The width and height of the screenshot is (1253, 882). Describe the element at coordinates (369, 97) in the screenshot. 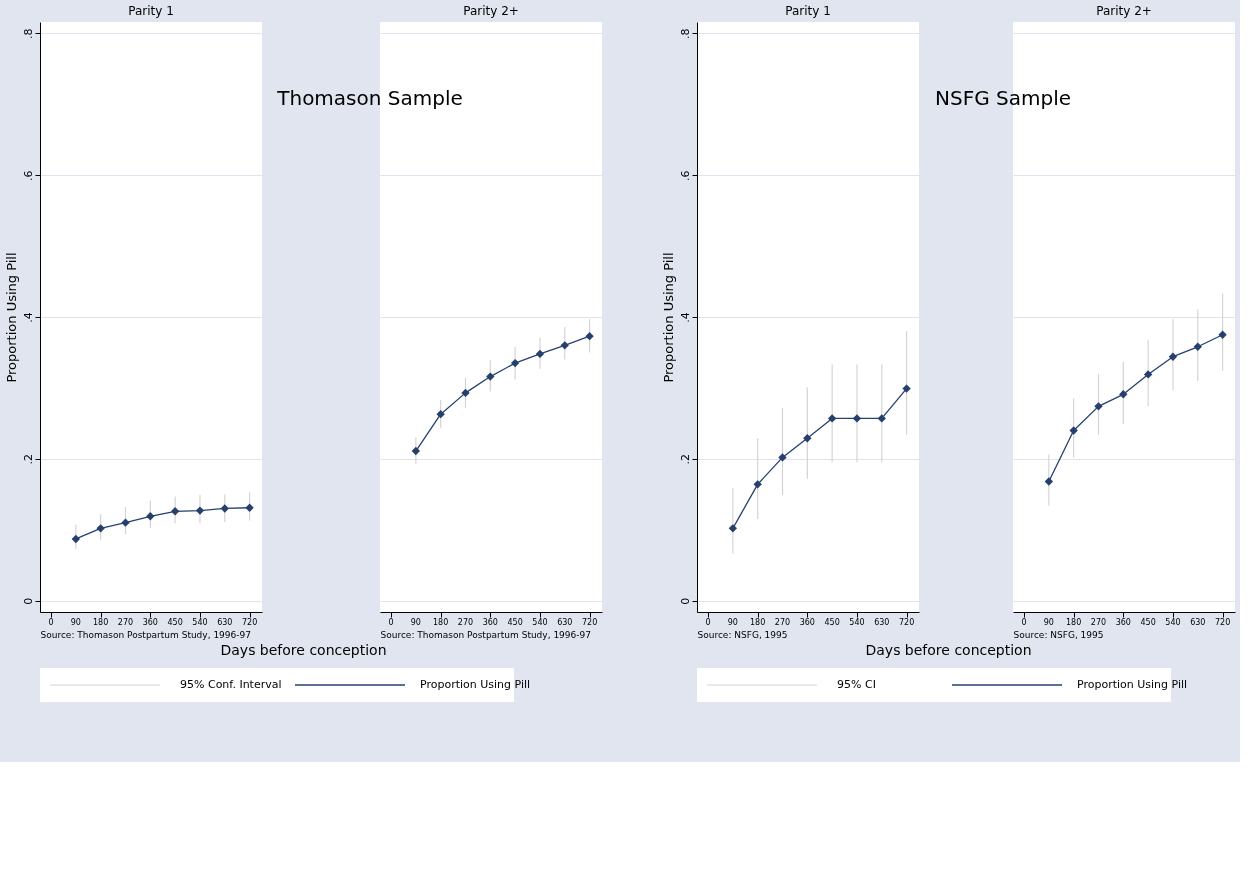

I see `annotation: Thomason Sample` at that location.